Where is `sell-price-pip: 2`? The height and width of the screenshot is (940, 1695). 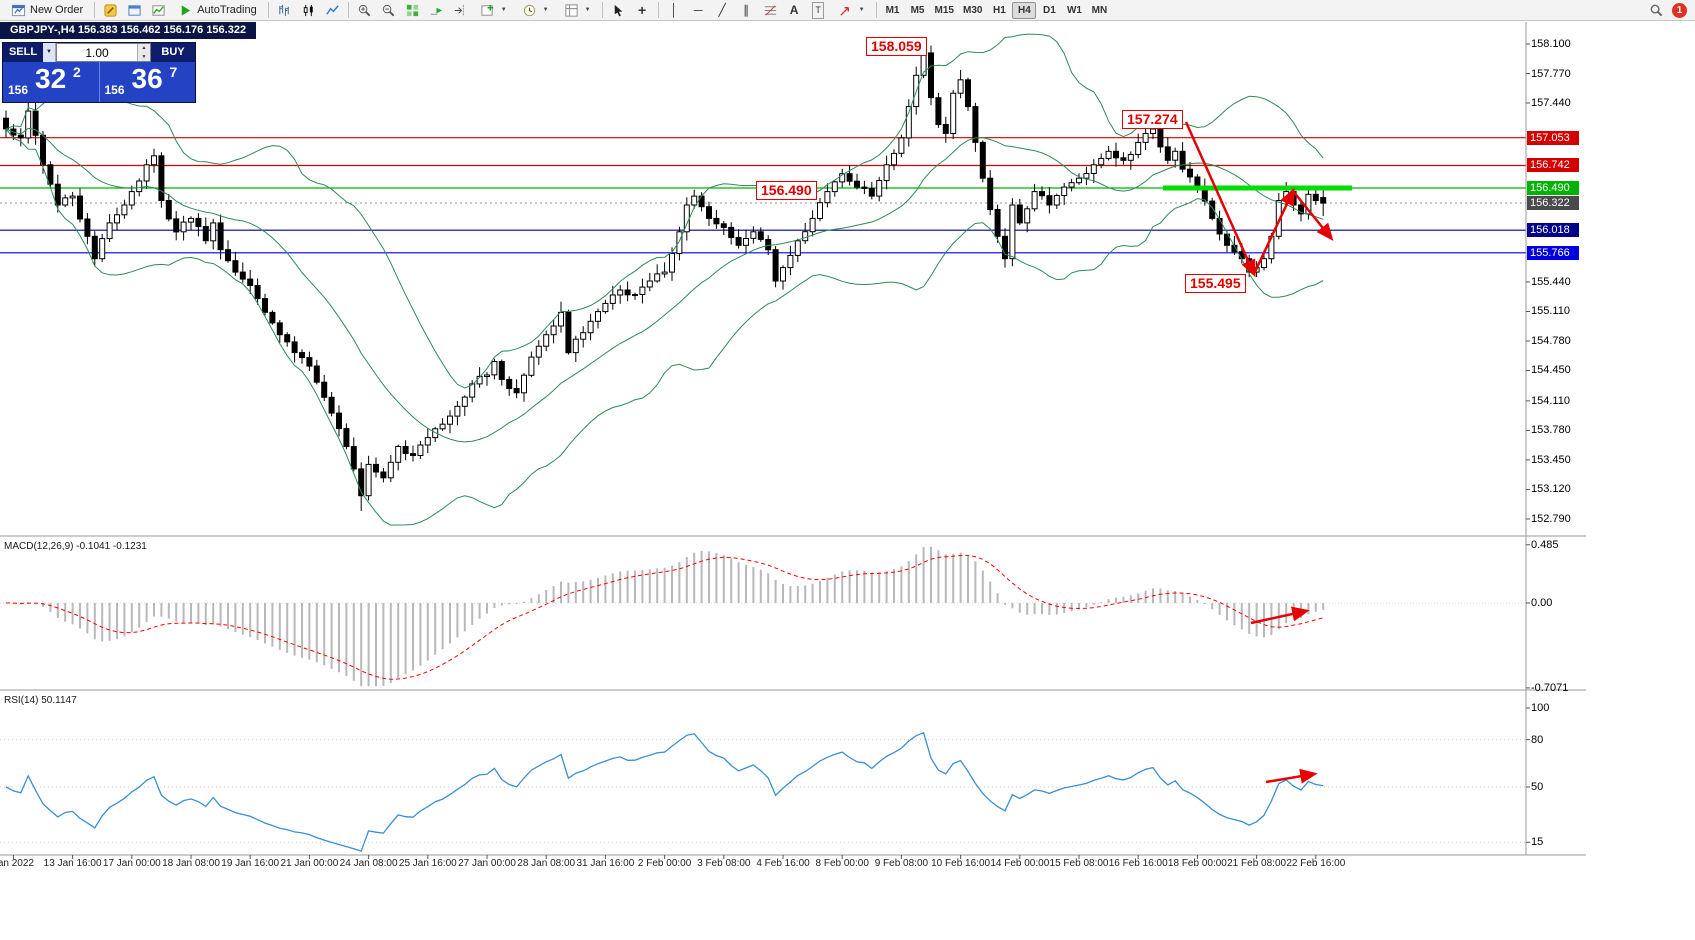 sell-price-pip: 2 is located at coordinates (77, 72).